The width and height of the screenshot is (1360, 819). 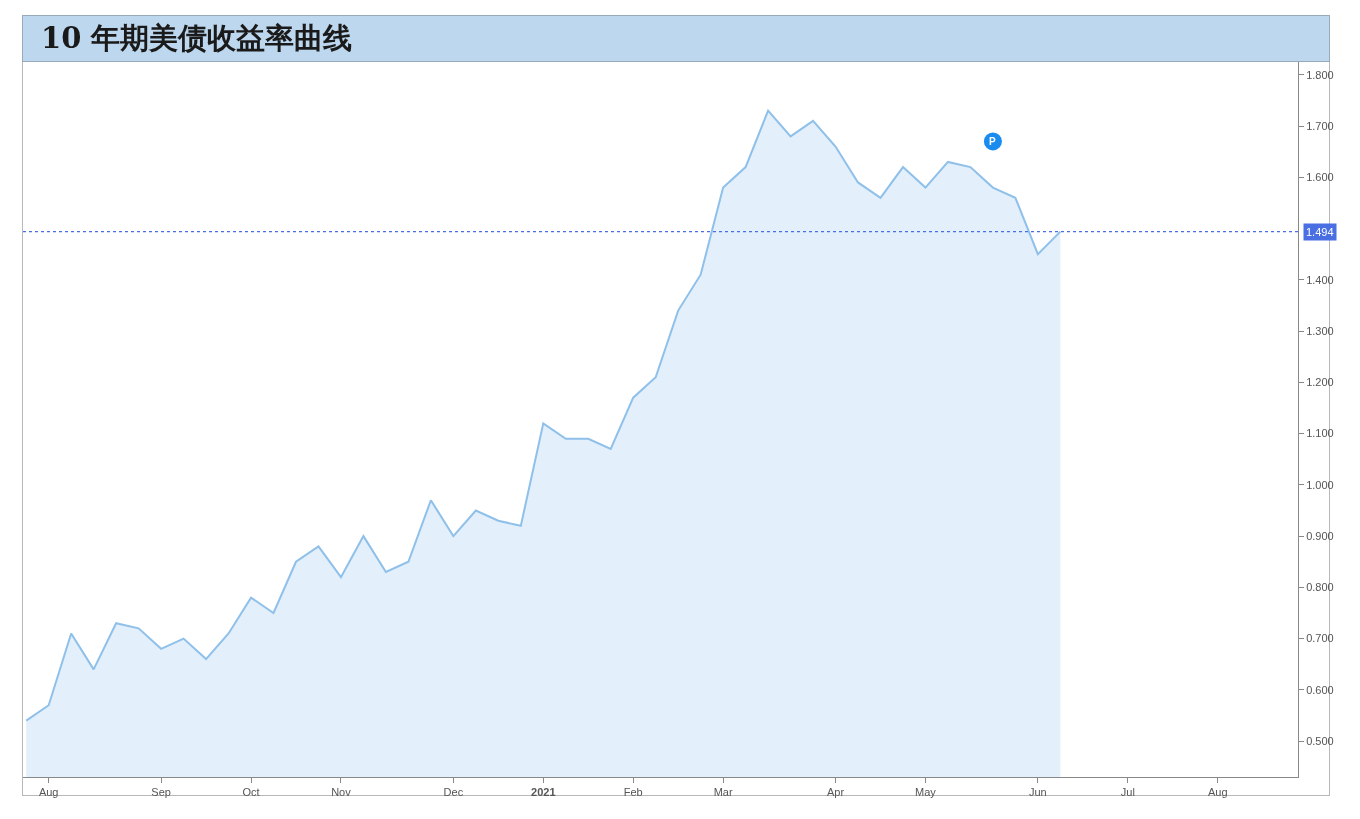 I want to click on y-tick-label: 0.900, so click(x=1320, y=535).